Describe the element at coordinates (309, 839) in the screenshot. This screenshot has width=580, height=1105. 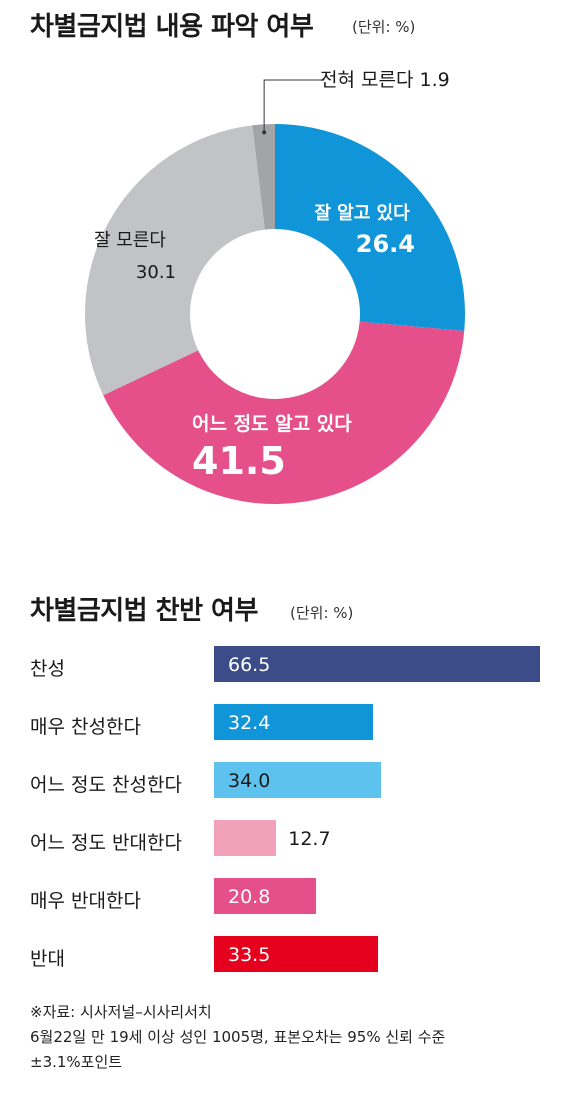
I see `bar-value-label: 12.7` at that location.